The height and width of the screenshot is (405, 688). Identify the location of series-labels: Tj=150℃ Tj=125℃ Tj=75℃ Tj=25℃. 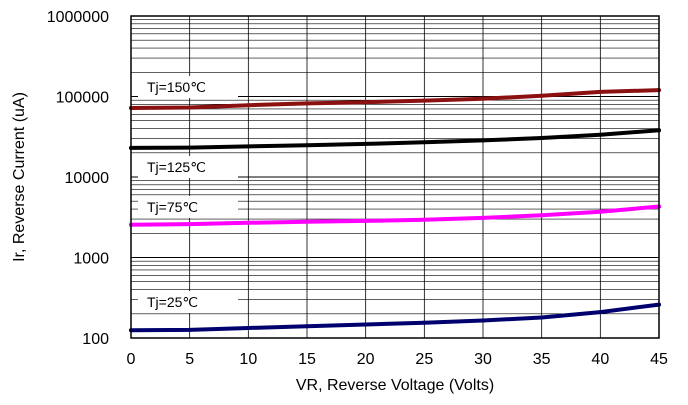
(188, 194).